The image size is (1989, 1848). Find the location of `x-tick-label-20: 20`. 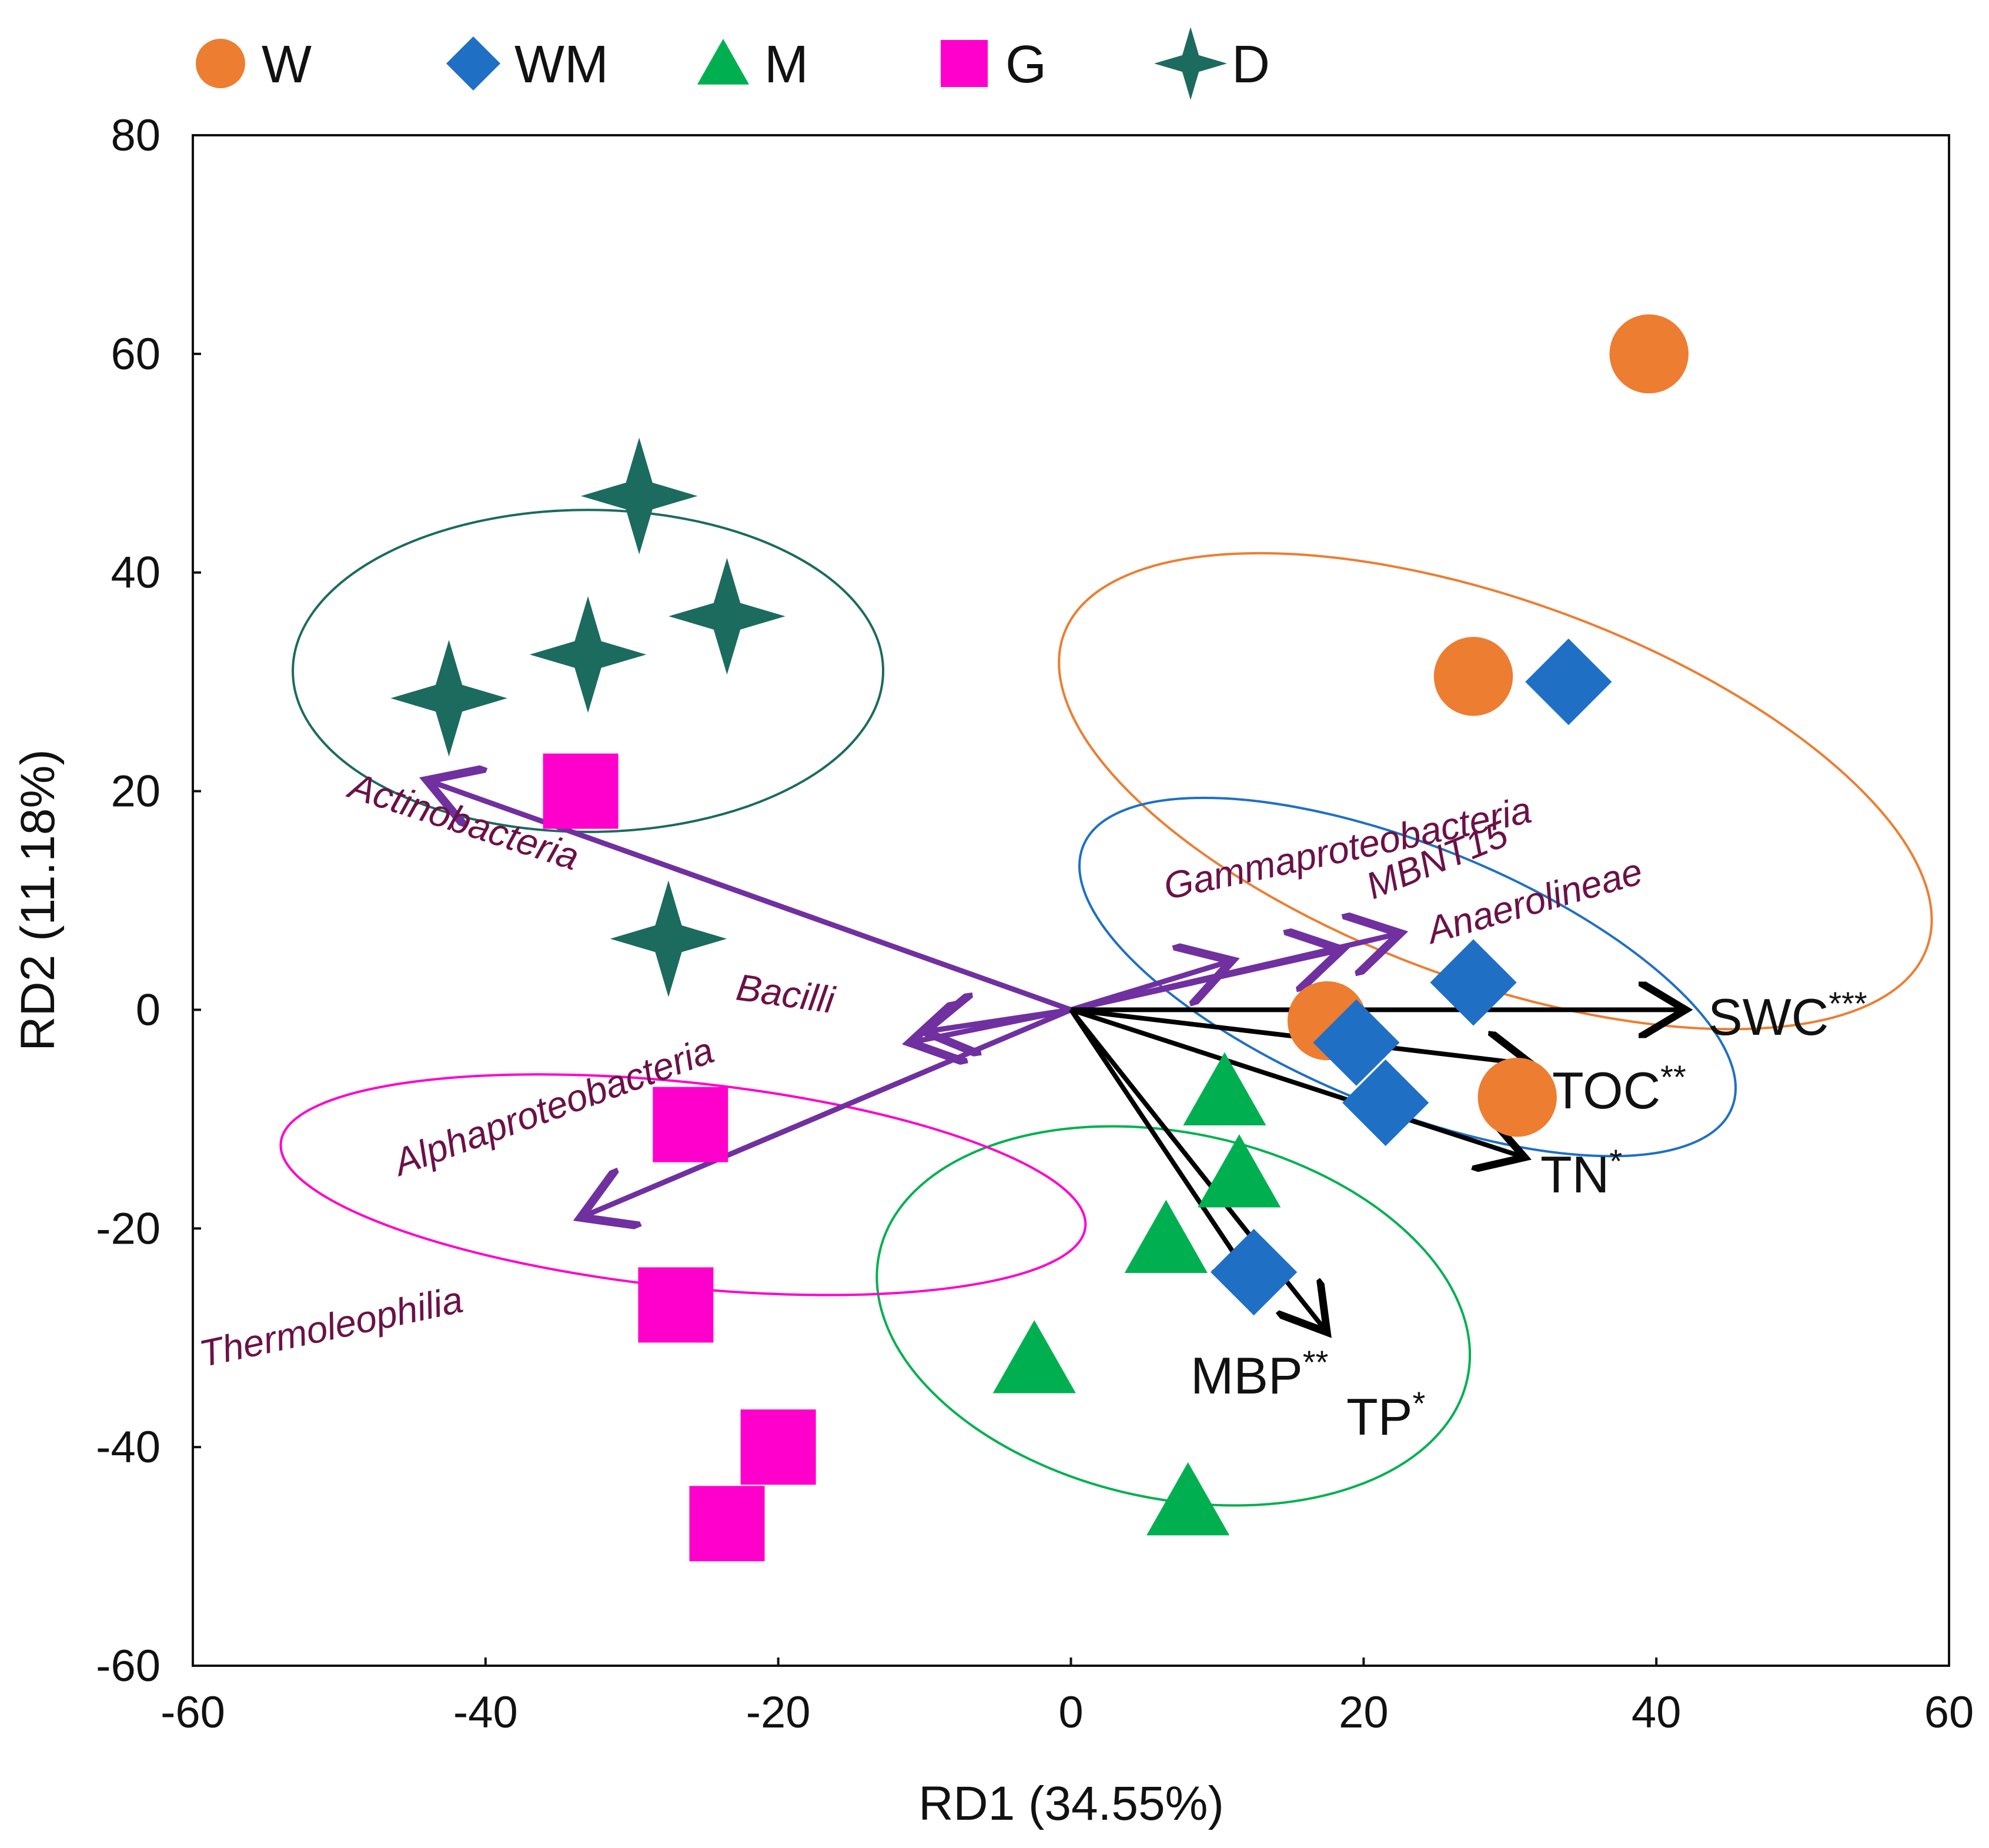

x-tick-label-20: 20 is located at coordinates (1364, 1712).